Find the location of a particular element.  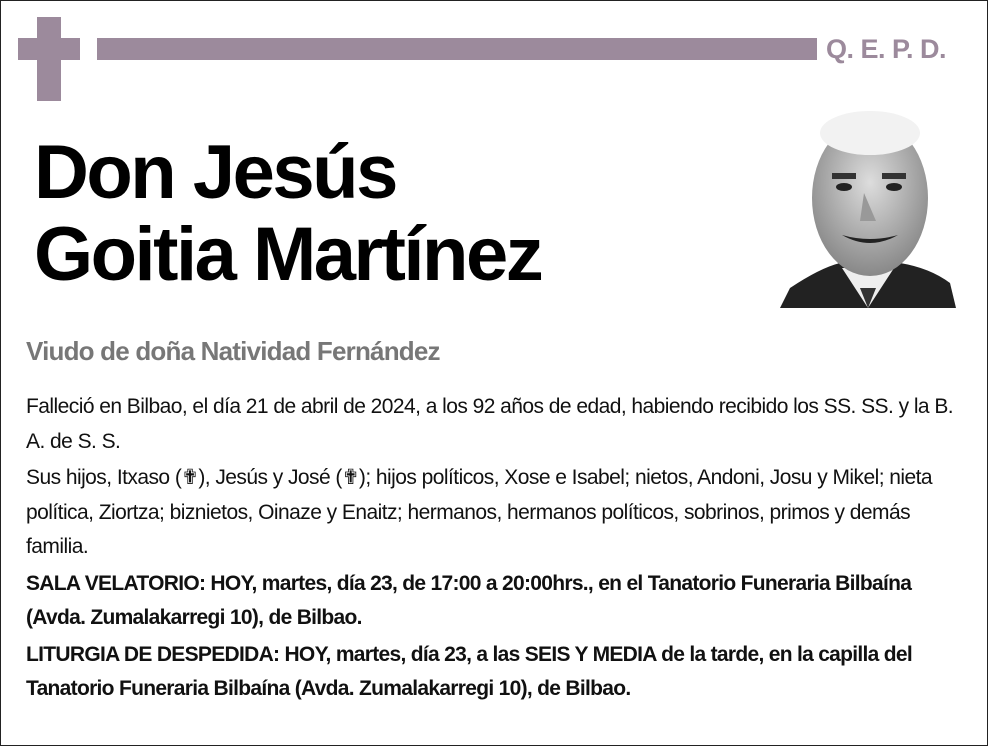

deceased-name: Don Jesús Goitia Martínez is located at coordinates (289, 213).